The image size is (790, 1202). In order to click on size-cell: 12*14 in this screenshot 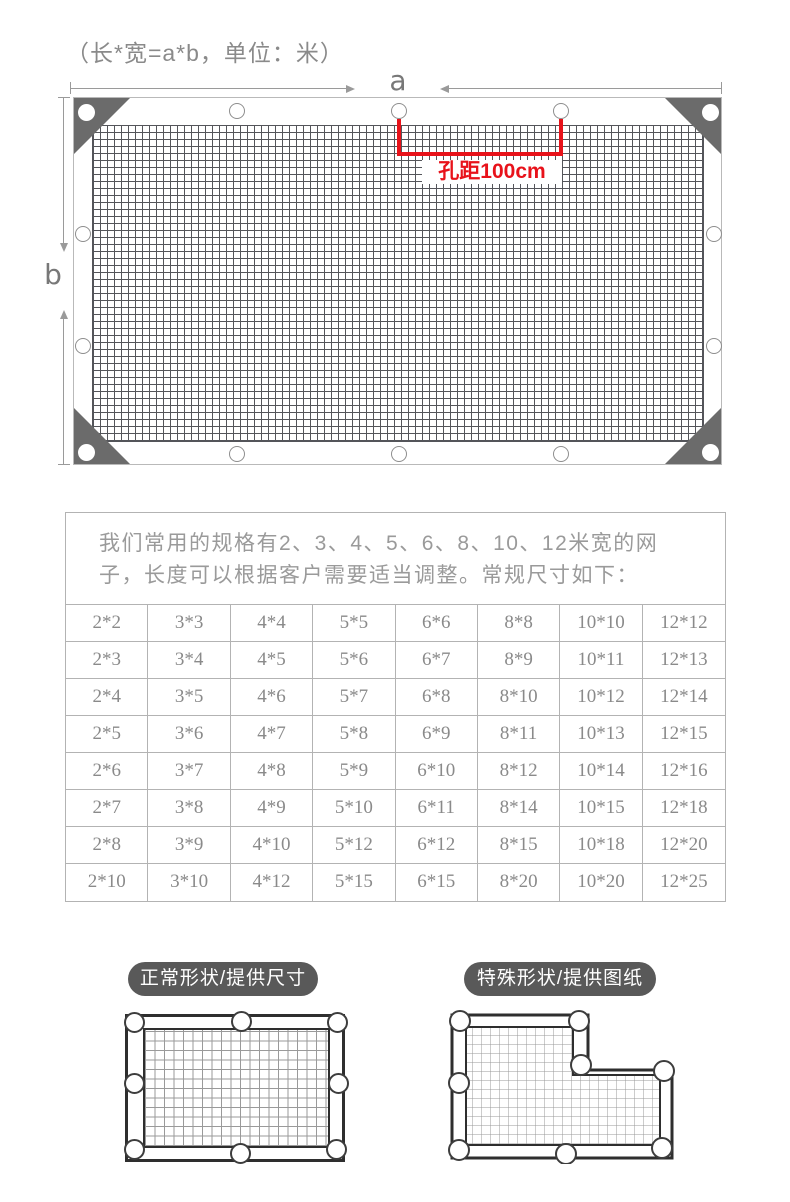, I will do `click(683, 697)`.